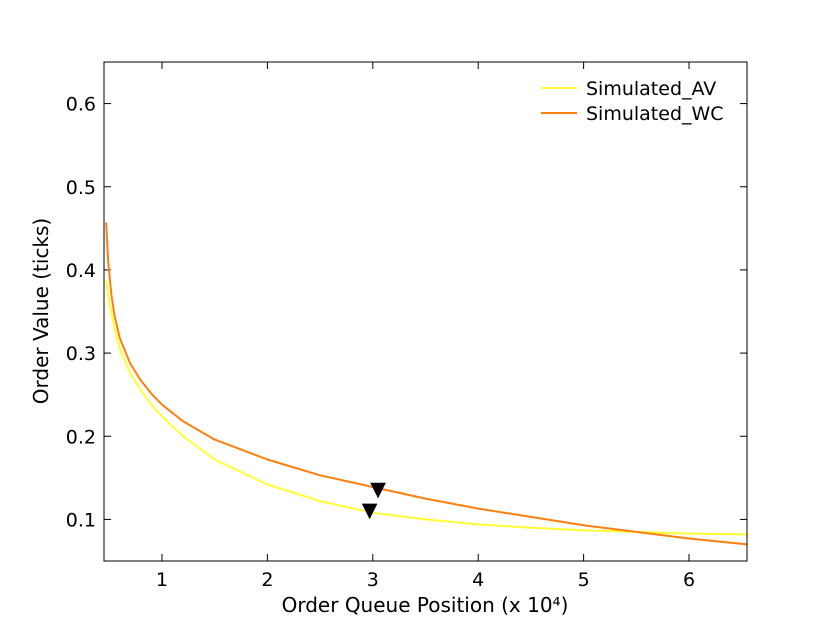  Describe the element at coordinates (478, 580) in the screenshot. I see `x-tick-label: 4` at that location.